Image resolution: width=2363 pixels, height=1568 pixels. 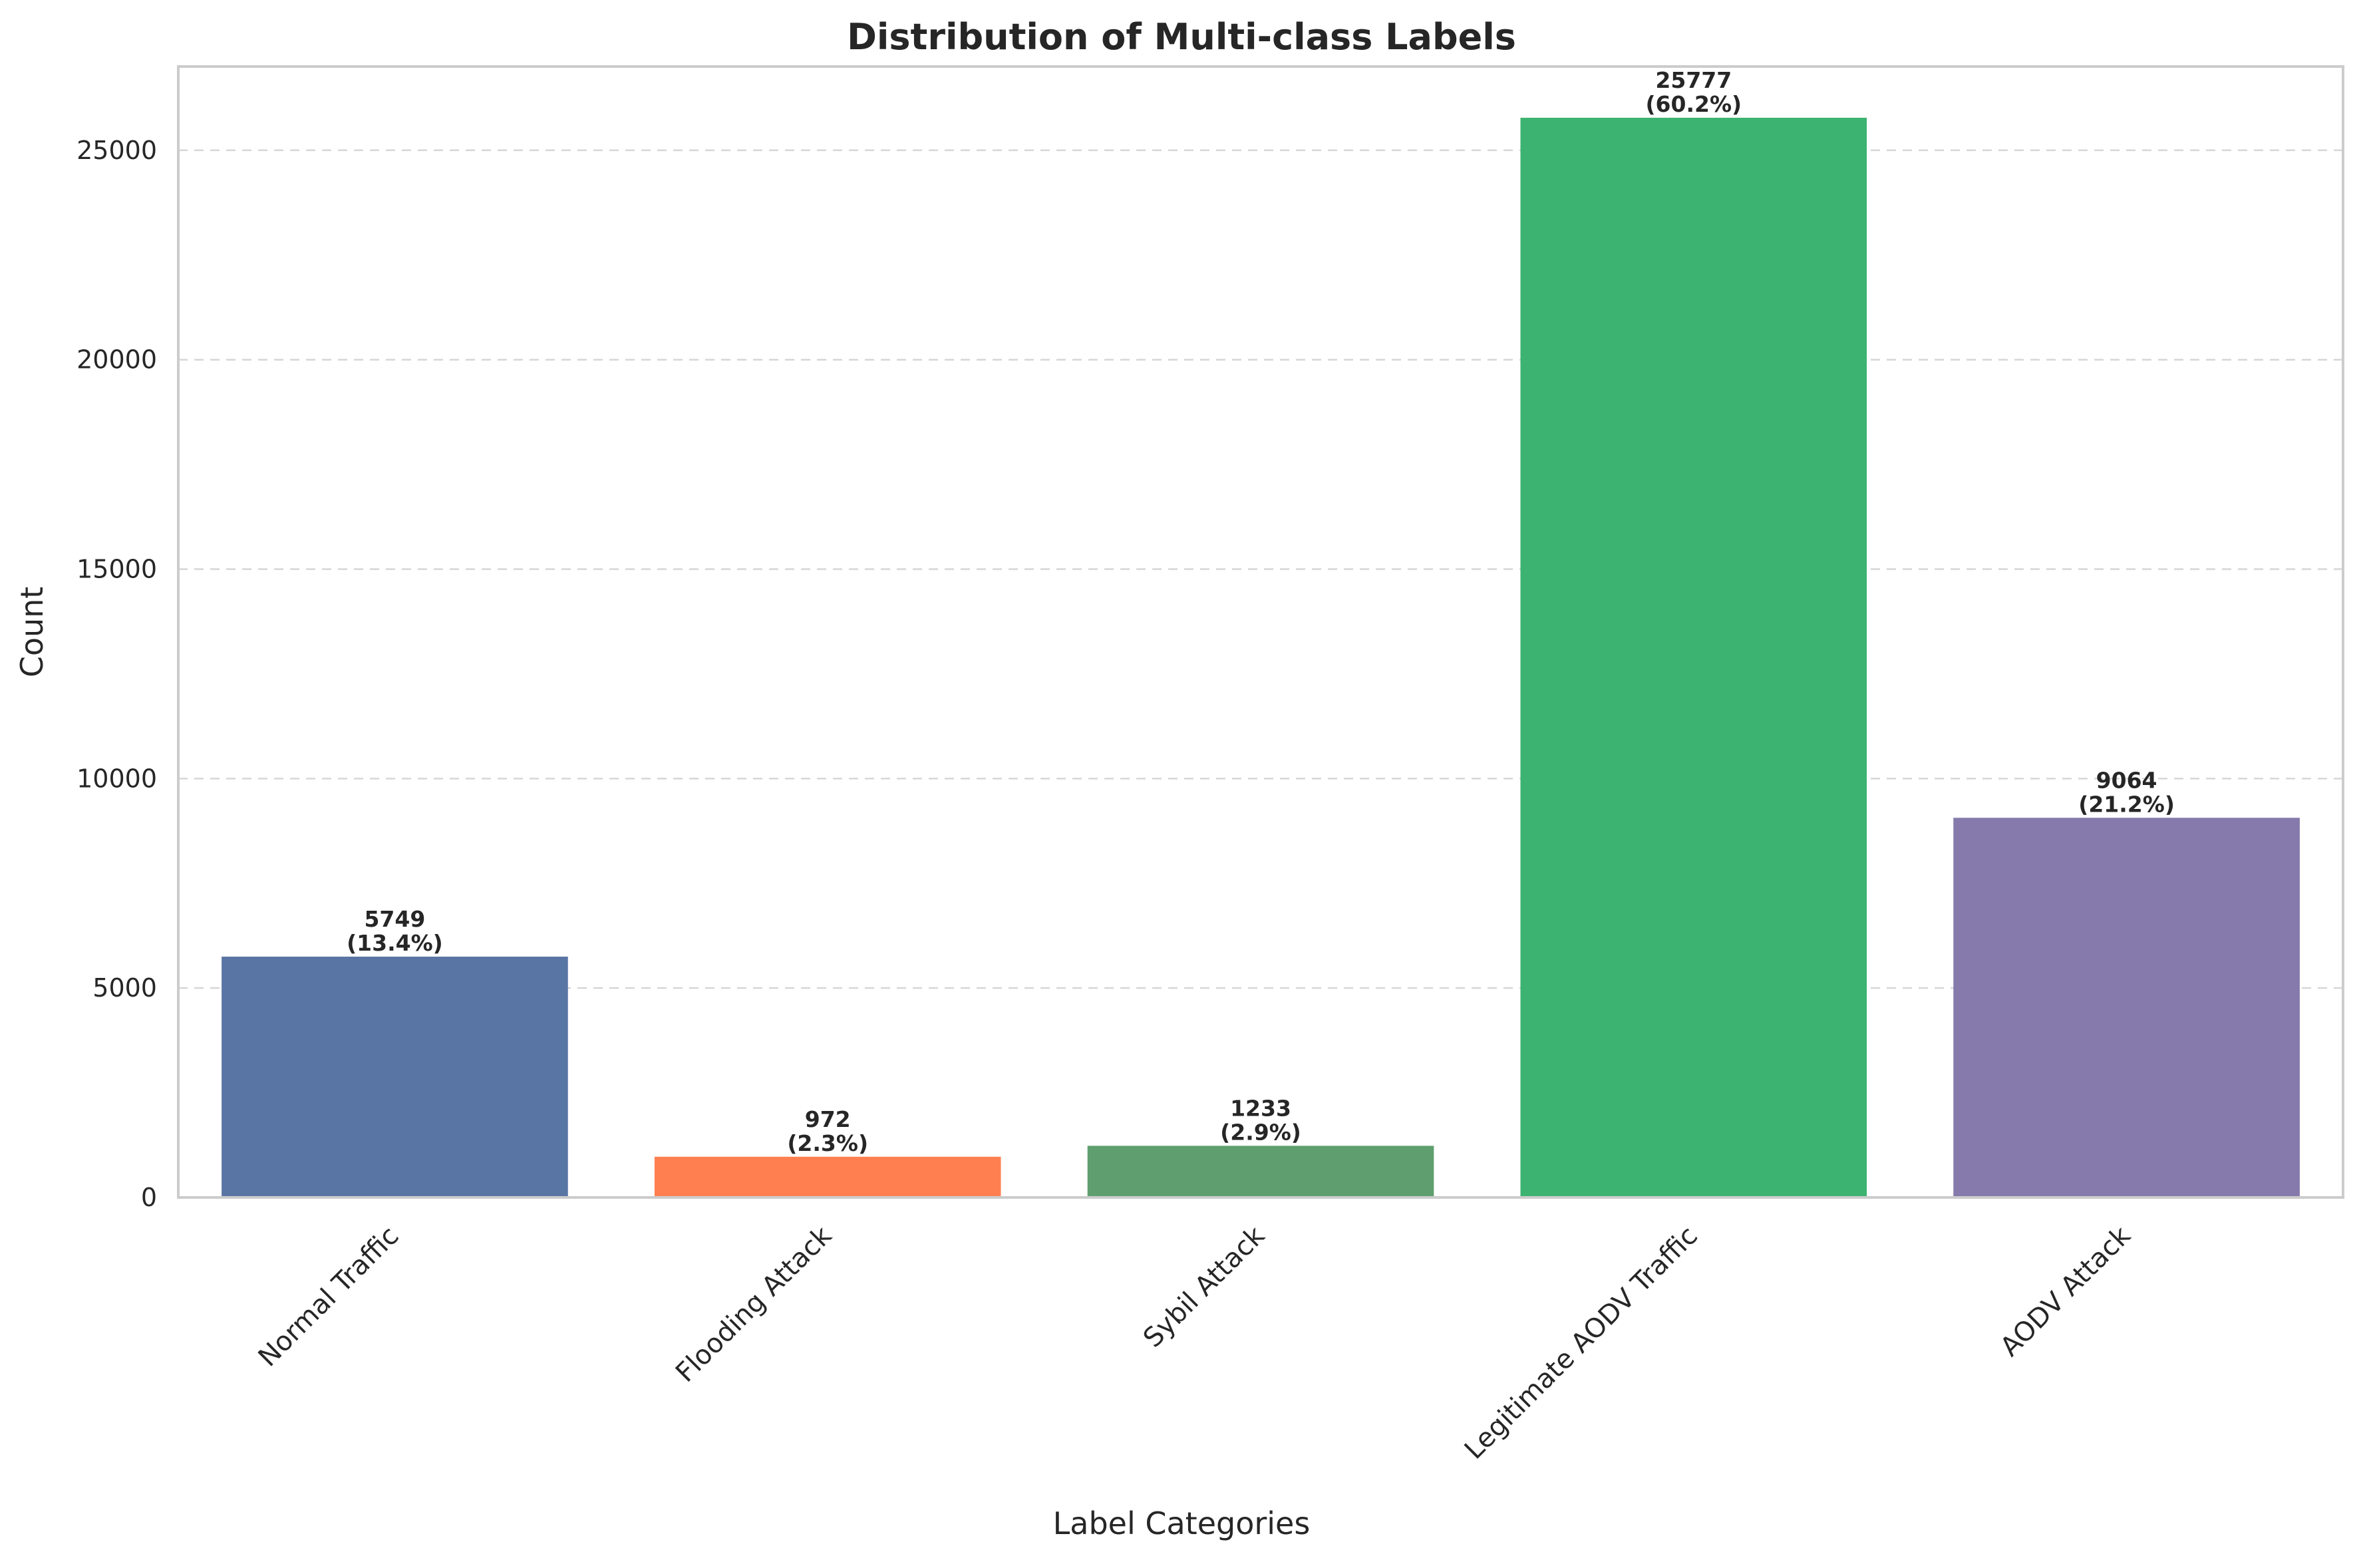 What do you see at coordinates (117, 569) in the screenshot?
I see `y-tick-label: 15000` at bounding box center [117, 569].